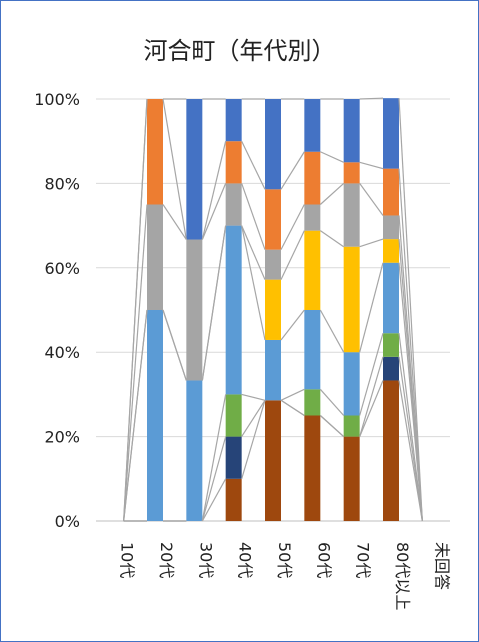 This screenshot has width=479, height=642. Describe the element at coordinates (239, 51) in the screenshot. I see `chart-title: 河合町（年代別）` at that location.